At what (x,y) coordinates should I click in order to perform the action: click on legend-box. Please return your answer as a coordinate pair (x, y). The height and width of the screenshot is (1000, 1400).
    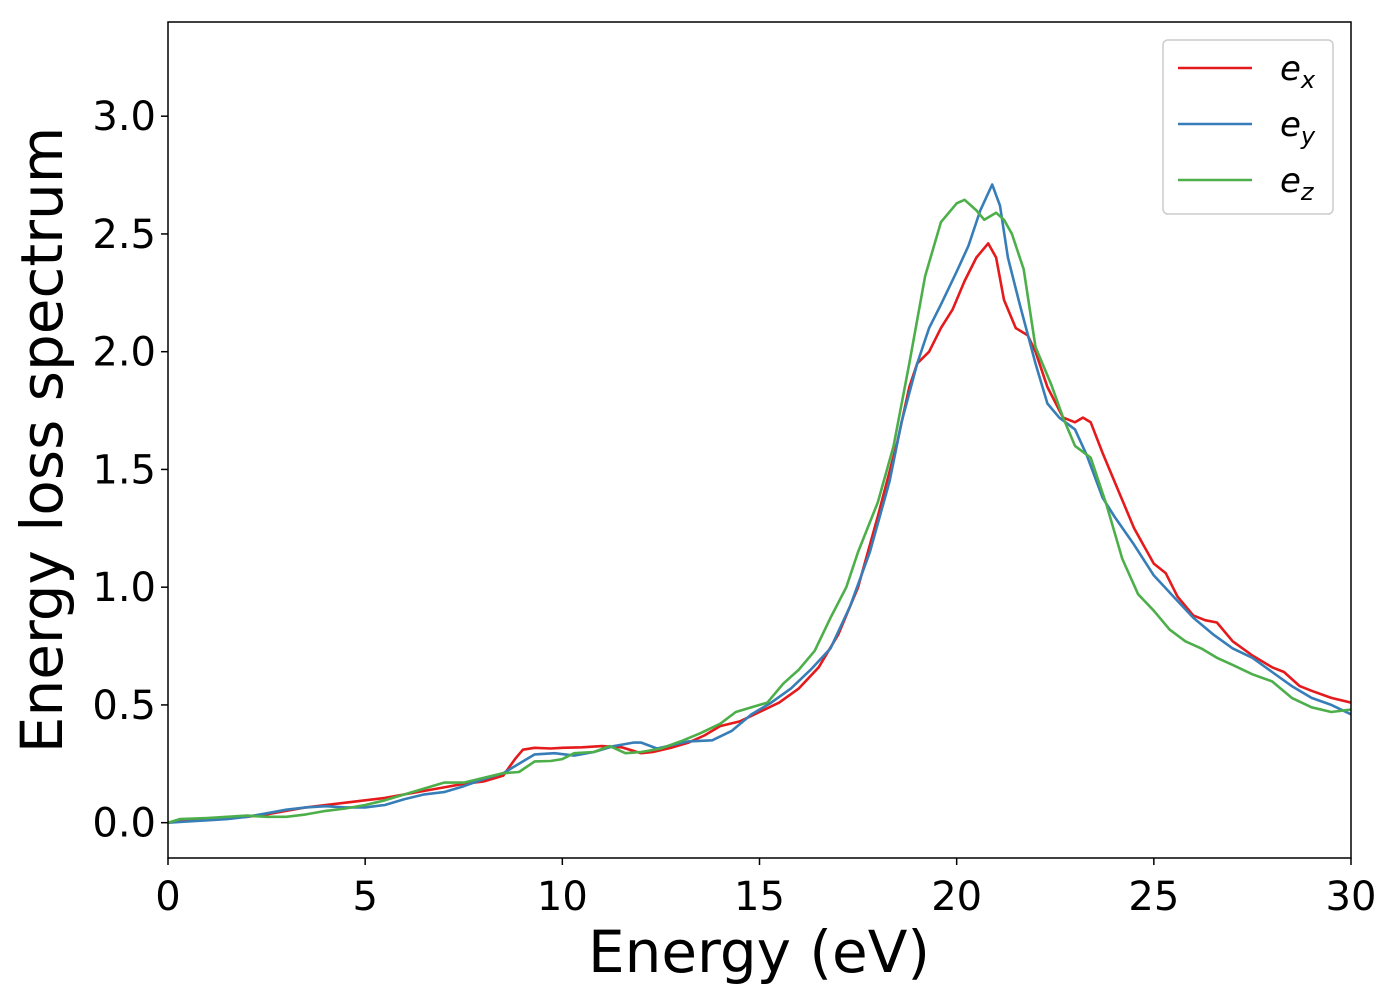
    Looking at the image, I should click on (1248, 127).